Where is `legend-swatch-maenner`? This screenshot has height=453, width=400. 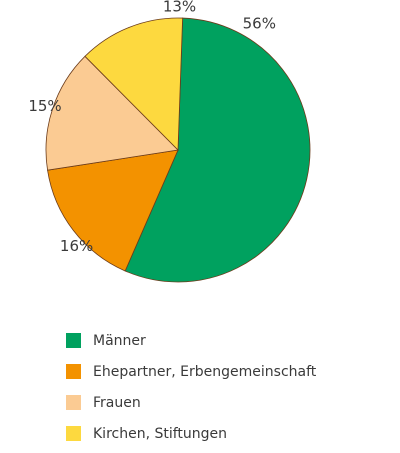 legend-swatch-maenner is located at coordinates (73, 340).